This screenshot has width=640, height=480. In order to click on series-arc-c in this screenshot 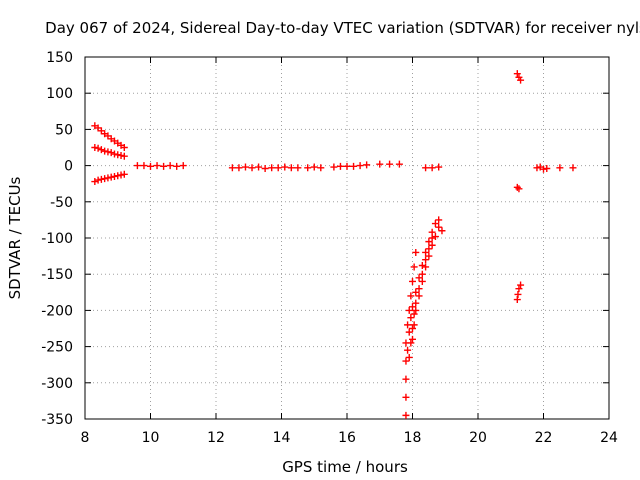, I will do `click(109, 178)`.